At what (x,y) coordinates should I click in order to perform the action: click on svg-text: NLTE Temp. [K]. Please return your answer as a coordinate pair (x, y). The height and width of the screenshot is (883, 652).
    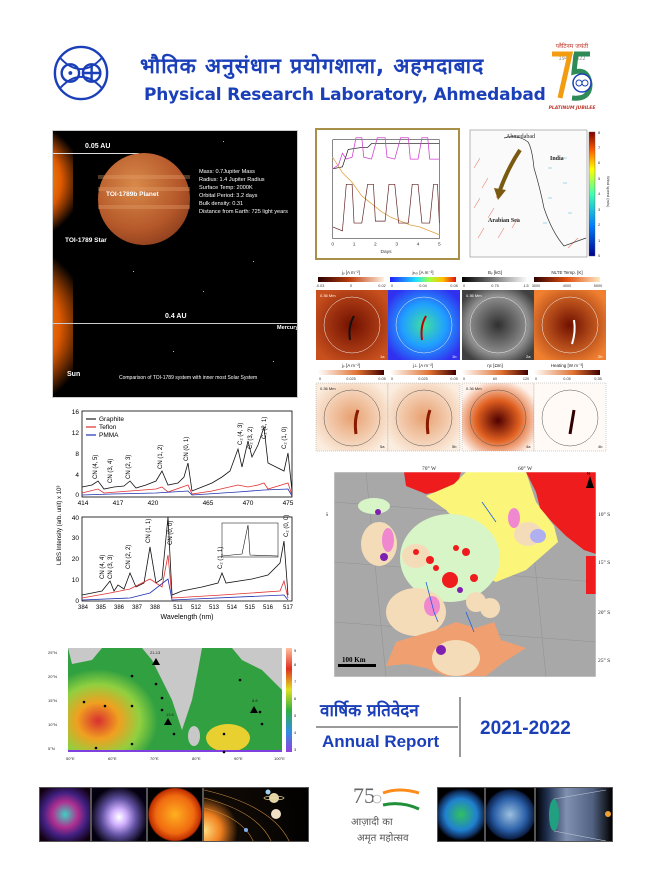
    Looking at the image, I should click on (566, 272).